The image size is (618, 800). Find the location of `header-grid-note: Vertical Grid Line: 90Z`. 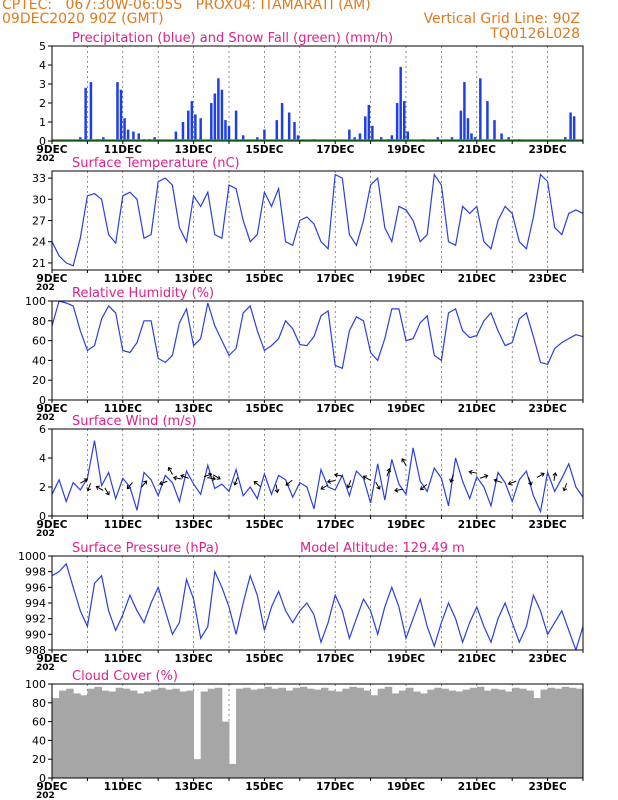

header-grid-note: Vertical Grid Line: 90Z is located at coordinates (501, 19).